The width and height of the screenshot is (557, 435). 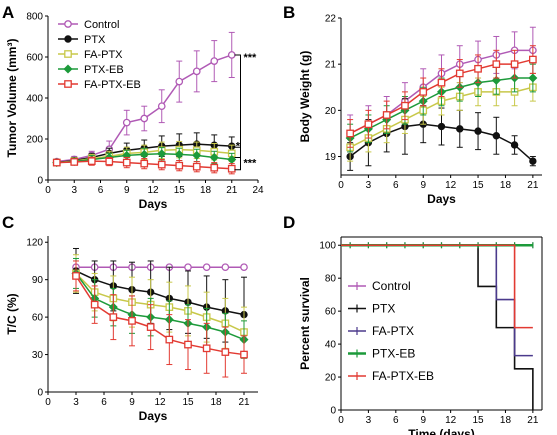 I want to click on y-tick-label: 120, so click(x=34, y=243).